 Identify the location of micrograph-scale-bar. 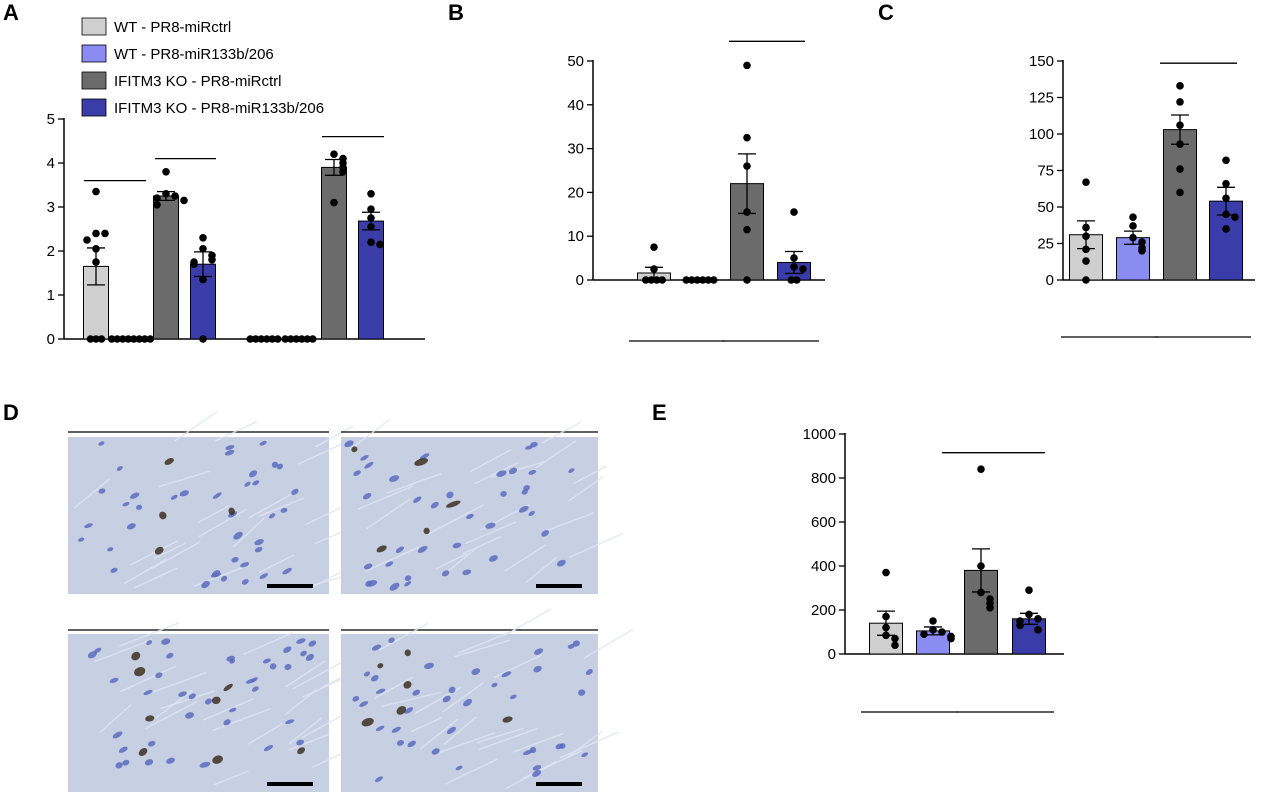
(559, 784).